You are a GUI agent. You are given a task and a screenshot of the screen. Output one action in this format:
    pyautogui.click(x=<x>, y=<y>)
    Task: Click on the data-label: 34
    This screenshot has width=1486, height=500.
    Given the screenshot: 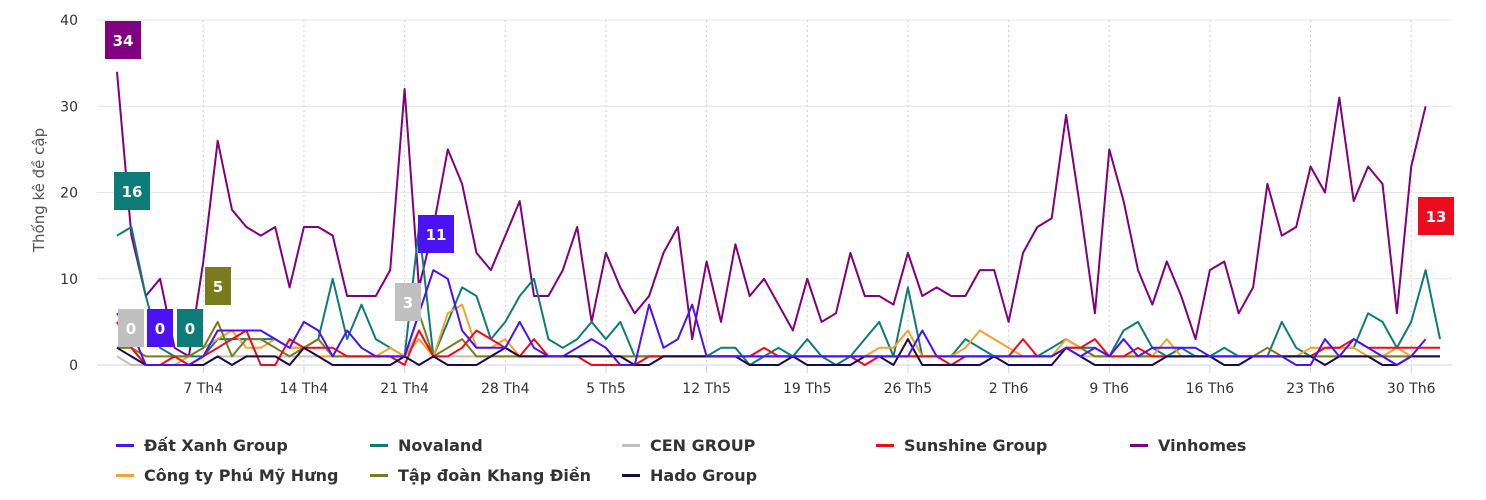 What is the action you would take?
    pyautogui.click(x=123, y=40)
    